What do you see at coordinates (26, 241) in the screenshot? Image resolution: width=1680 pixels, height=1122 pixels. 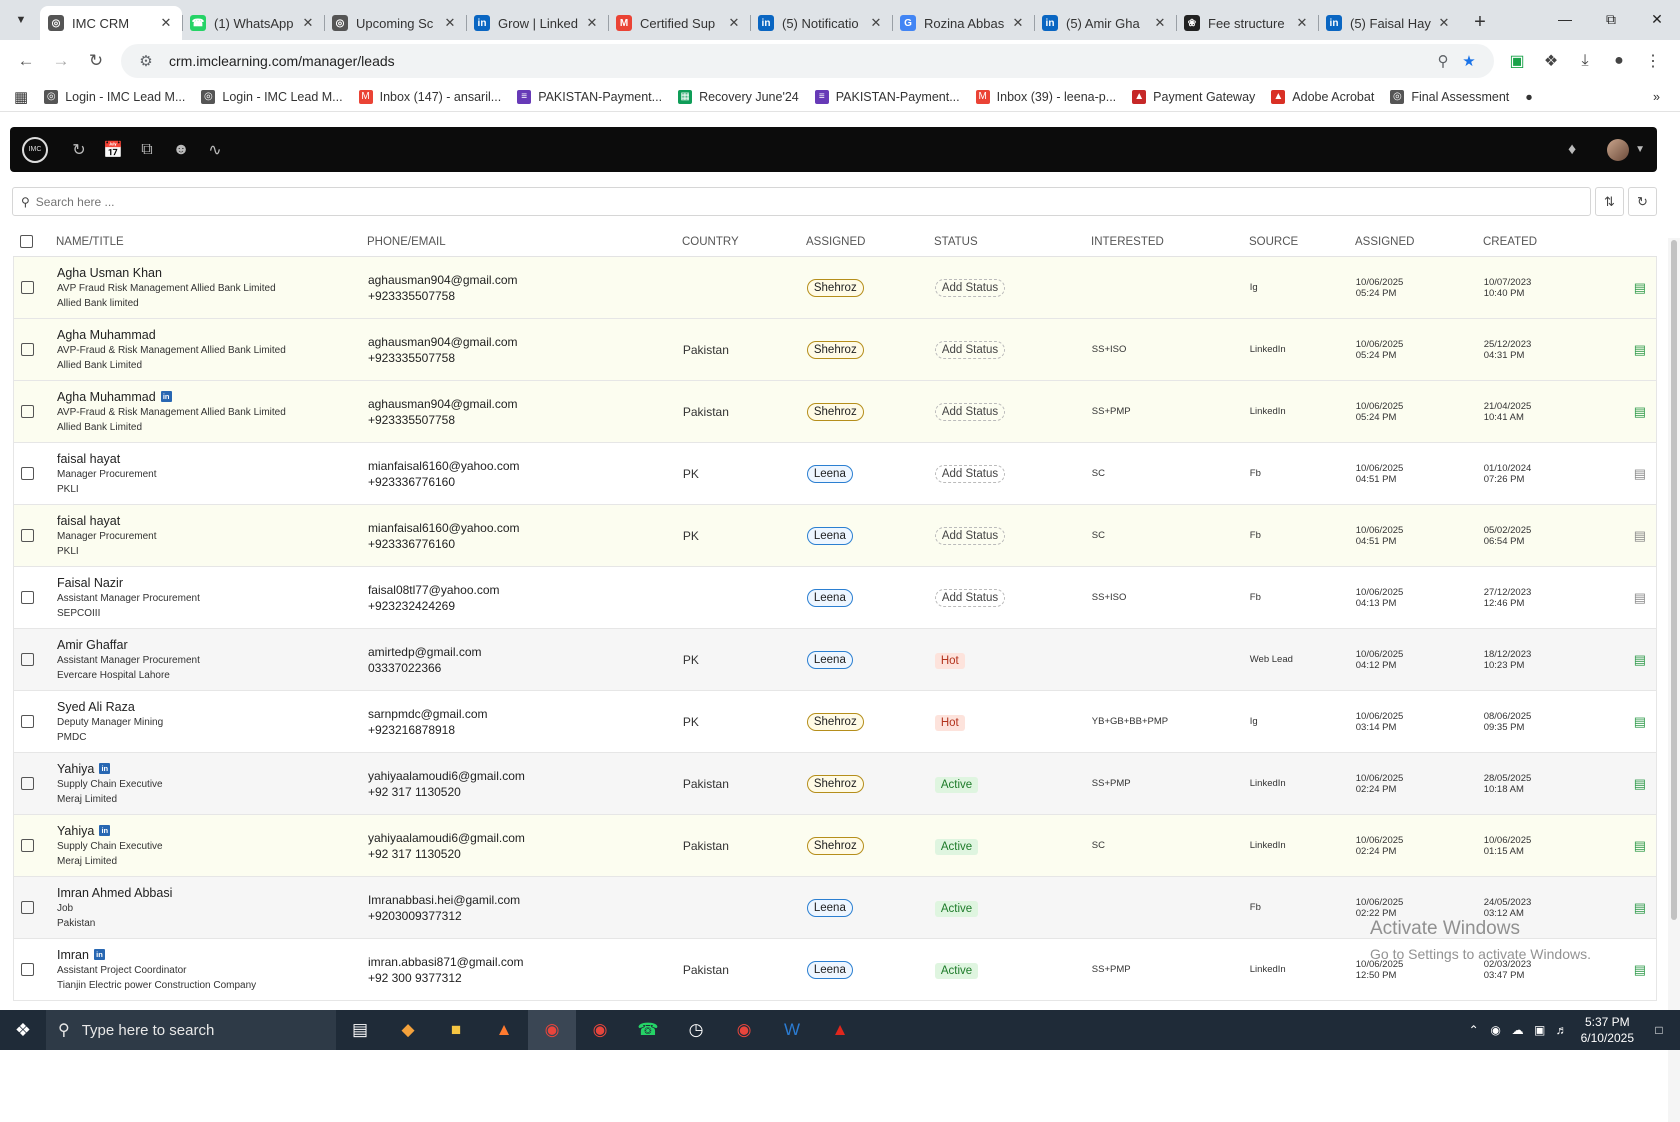 I see `select-all-checkbox` at bounding box center [26, 241].